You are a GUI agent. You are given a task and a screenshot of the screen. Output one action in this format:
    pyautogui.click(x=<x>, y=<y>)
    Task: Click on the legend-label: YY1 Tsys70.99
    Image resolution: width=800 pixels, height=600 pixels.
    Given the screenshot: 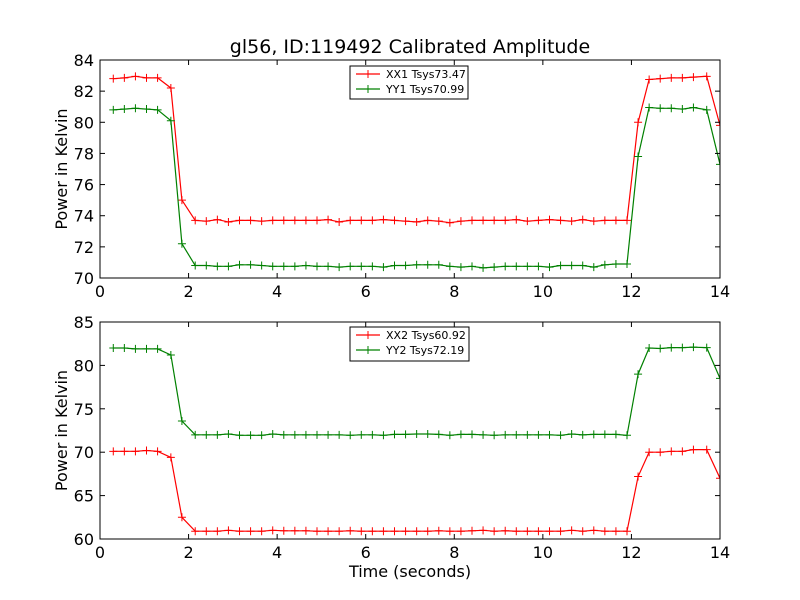 What is the action you would take?
    pyautogui.click(x=424, y=89)
    